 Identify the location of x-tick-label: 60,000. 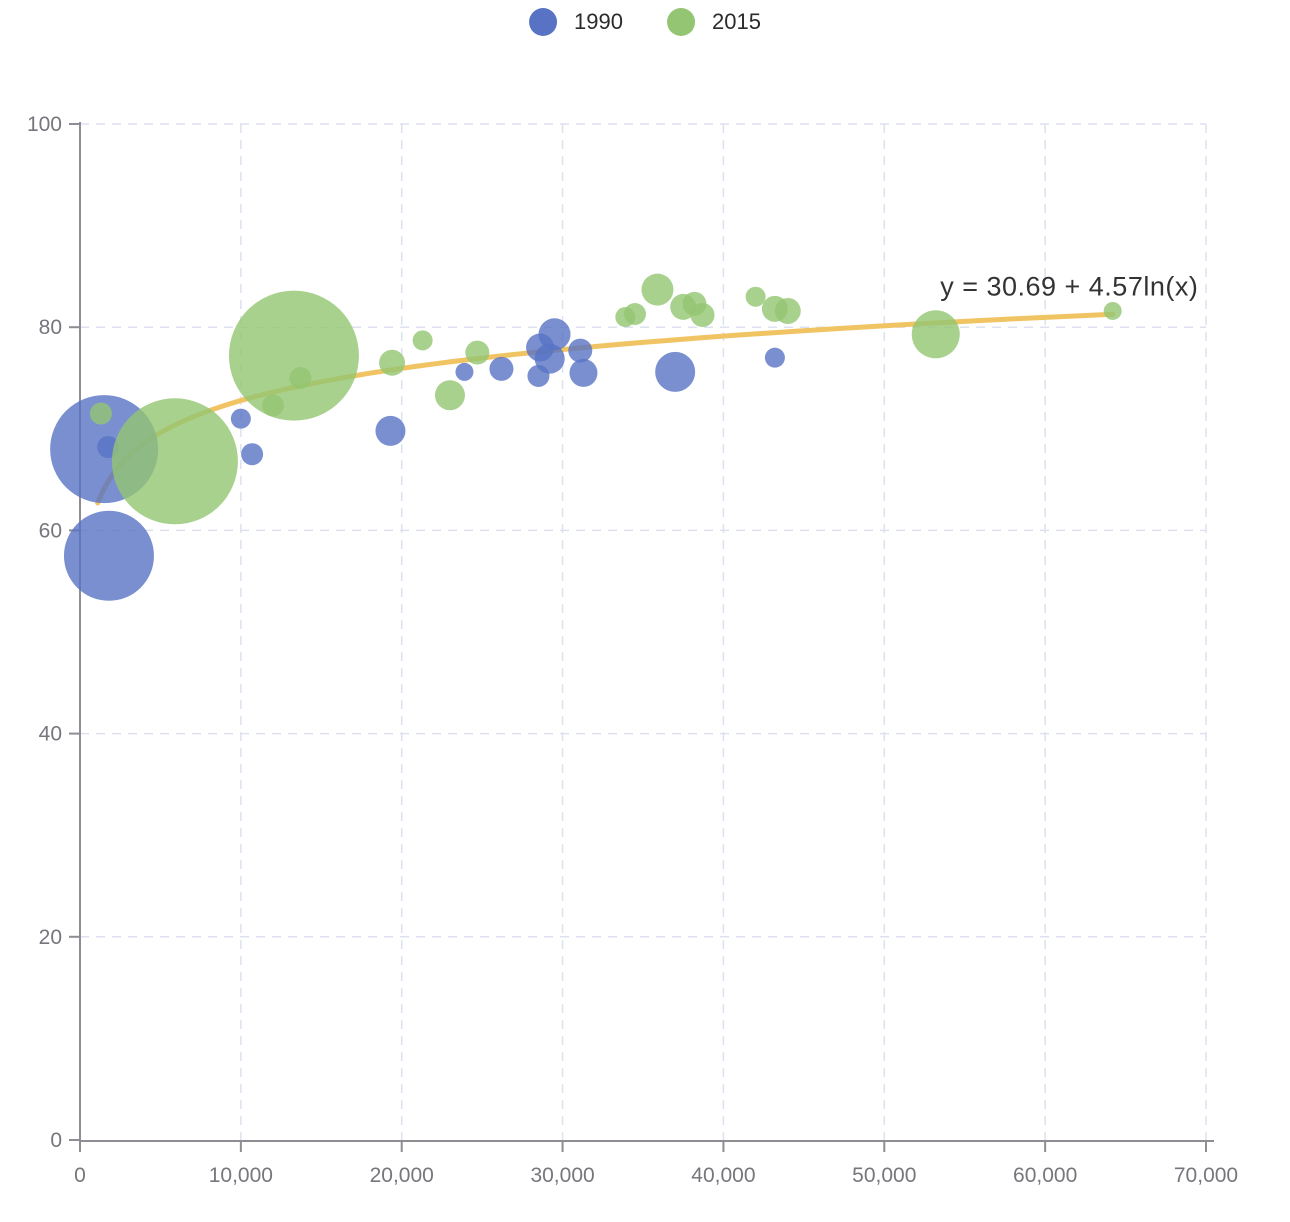
(1045, 1175).